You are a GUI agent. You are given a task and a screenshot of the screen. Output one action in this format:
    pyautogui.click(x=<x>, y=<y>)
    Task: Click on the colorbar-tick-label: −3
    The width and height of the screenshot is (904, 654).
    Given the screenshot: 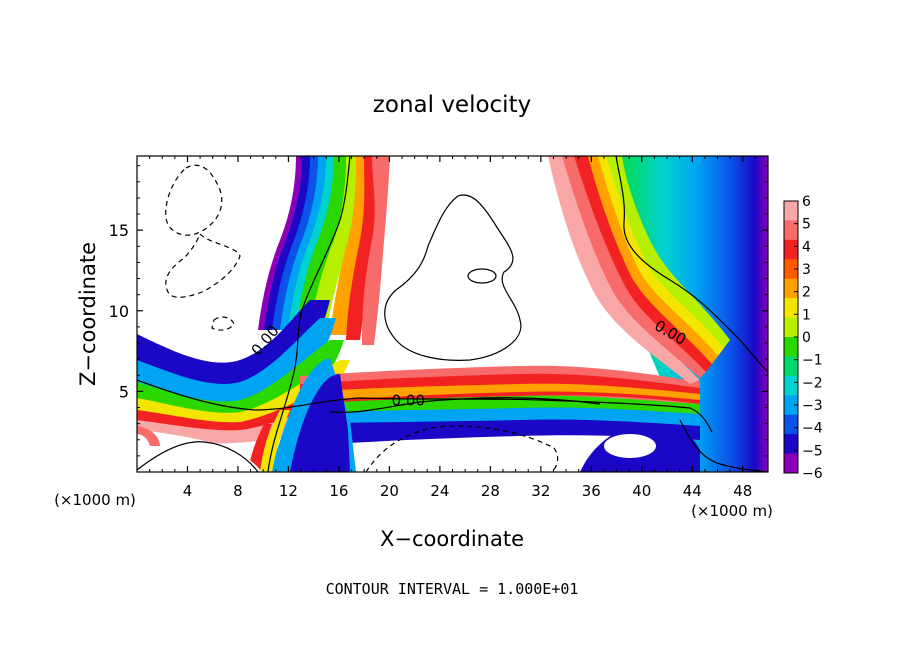 What is the action you would take?
    pyautogui.click(x=812, y=406)
    